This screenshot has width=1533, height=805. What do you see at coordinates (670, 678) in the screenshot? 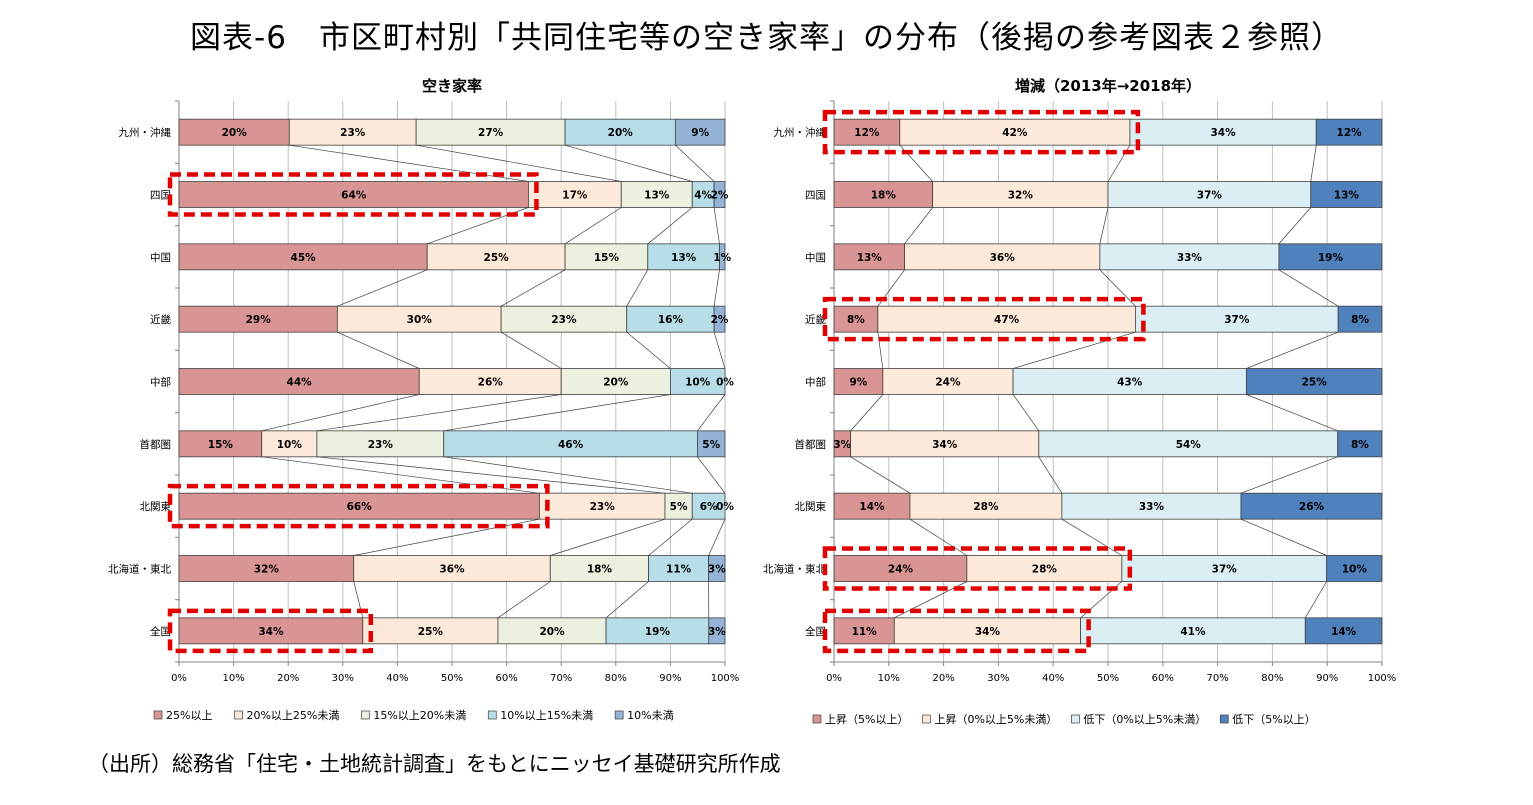
I see `x-tick-label: 90%` at bounding box center [670, 678].